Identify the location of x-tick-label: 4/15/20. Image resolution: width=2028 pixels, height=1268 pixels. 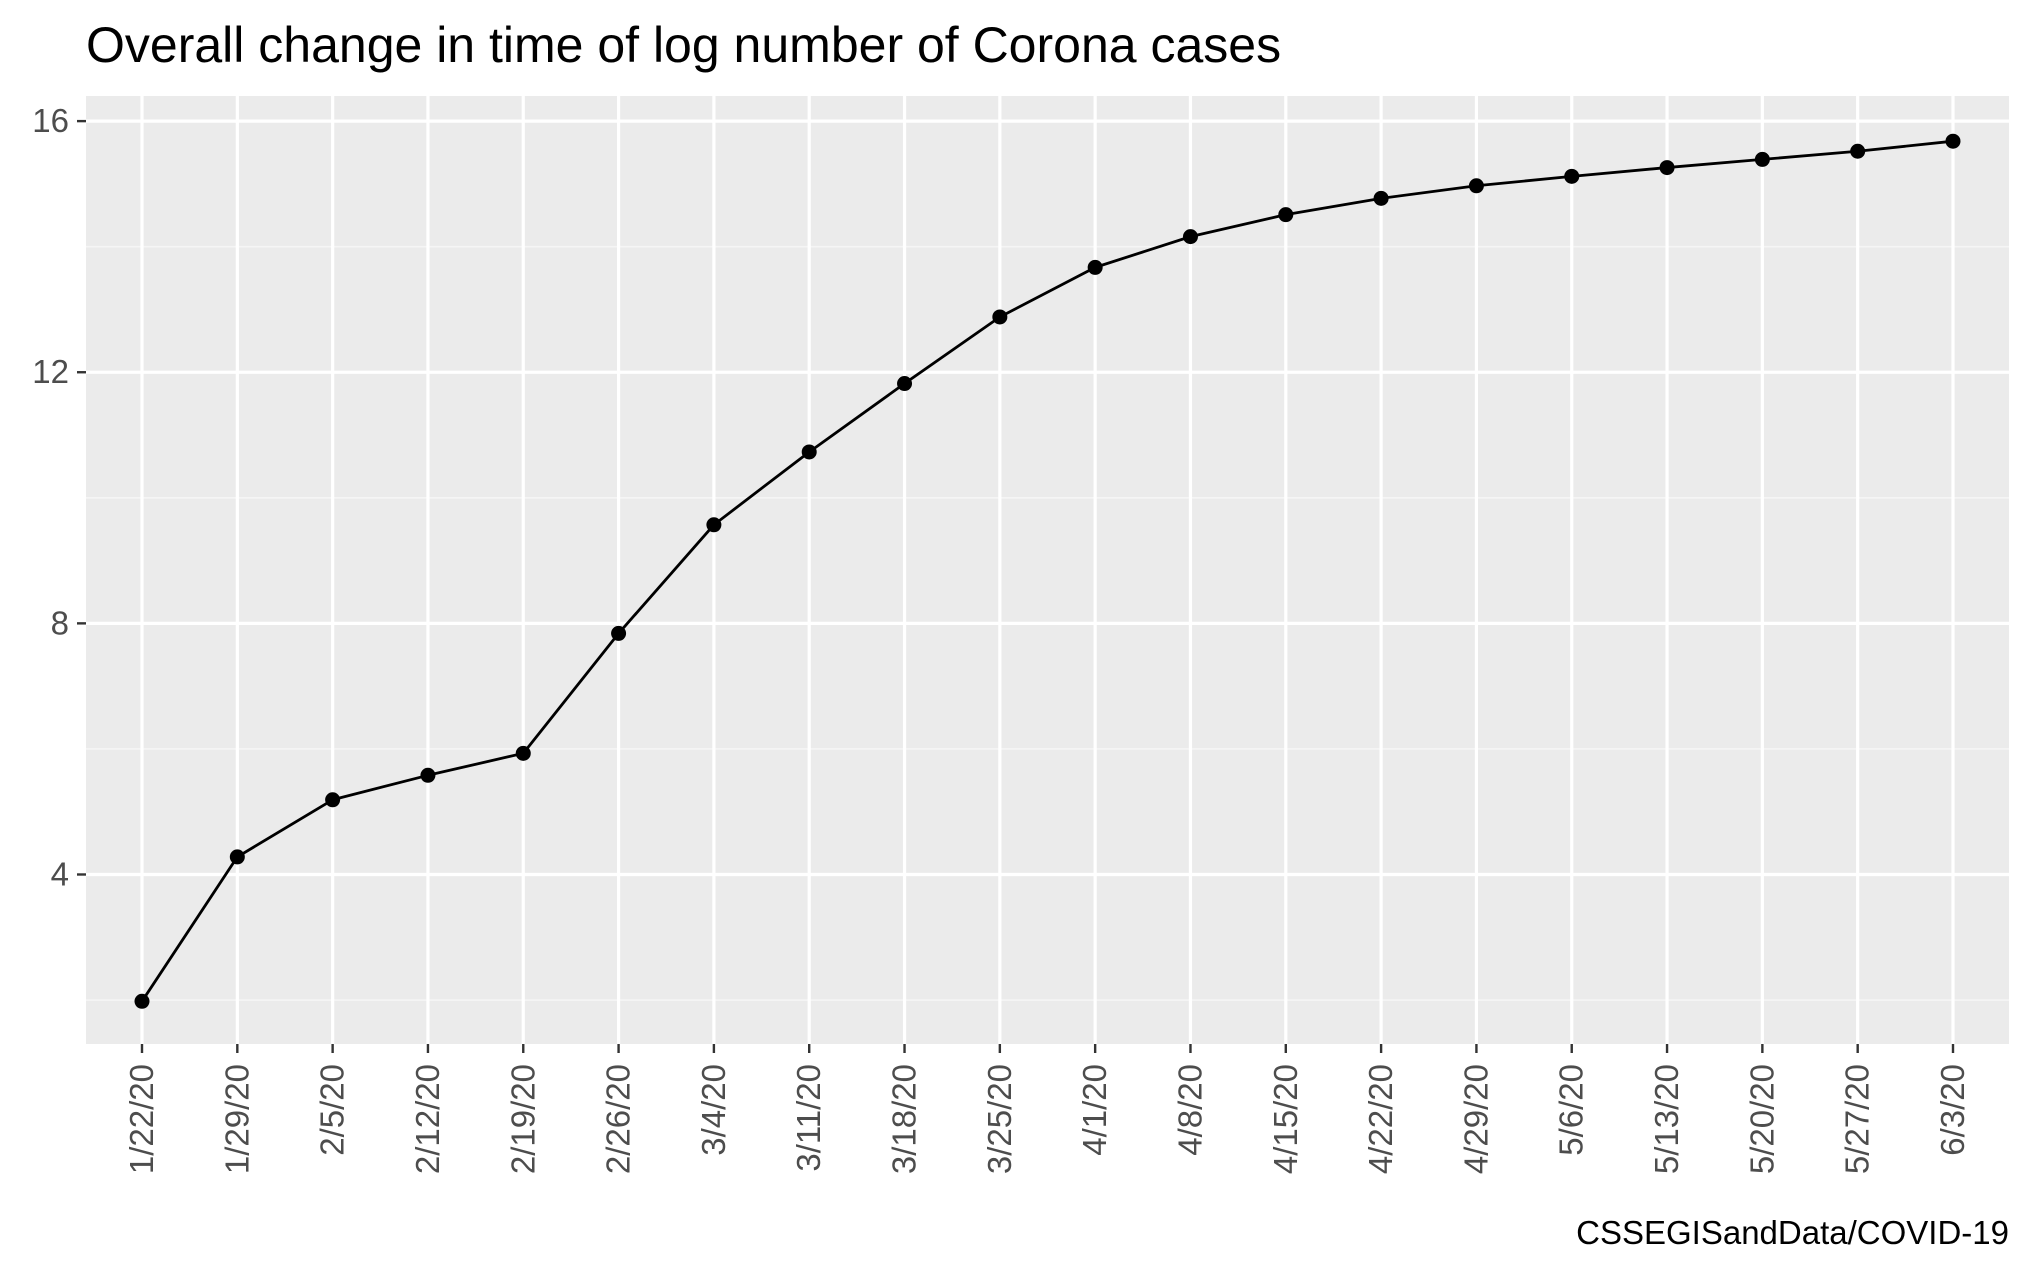
(1285, 1119).